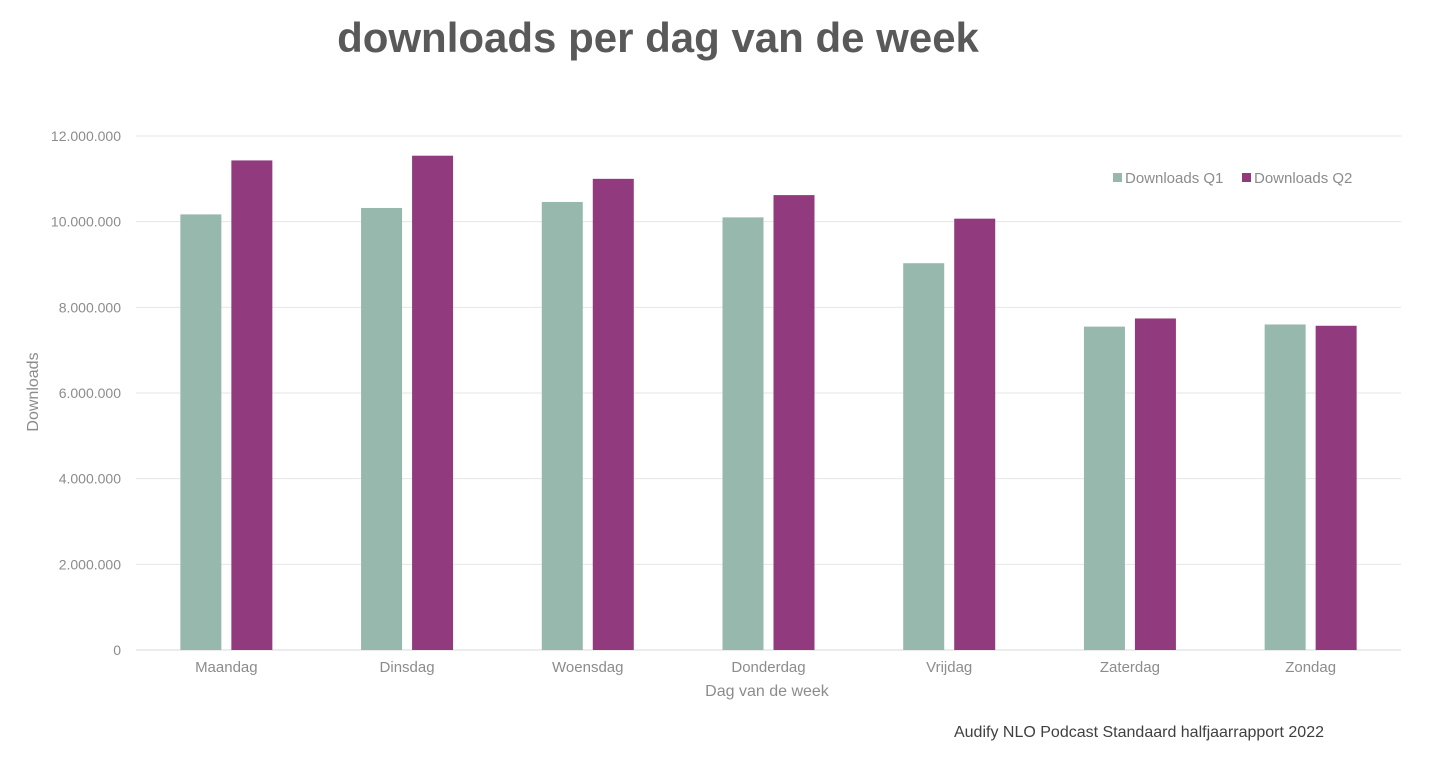 The image size is (1445, 764). What do you see at coordinates (86, 136) in the screenshot?
I see `y-tick-label: 12.000.000` at bounding box center [86, 136].